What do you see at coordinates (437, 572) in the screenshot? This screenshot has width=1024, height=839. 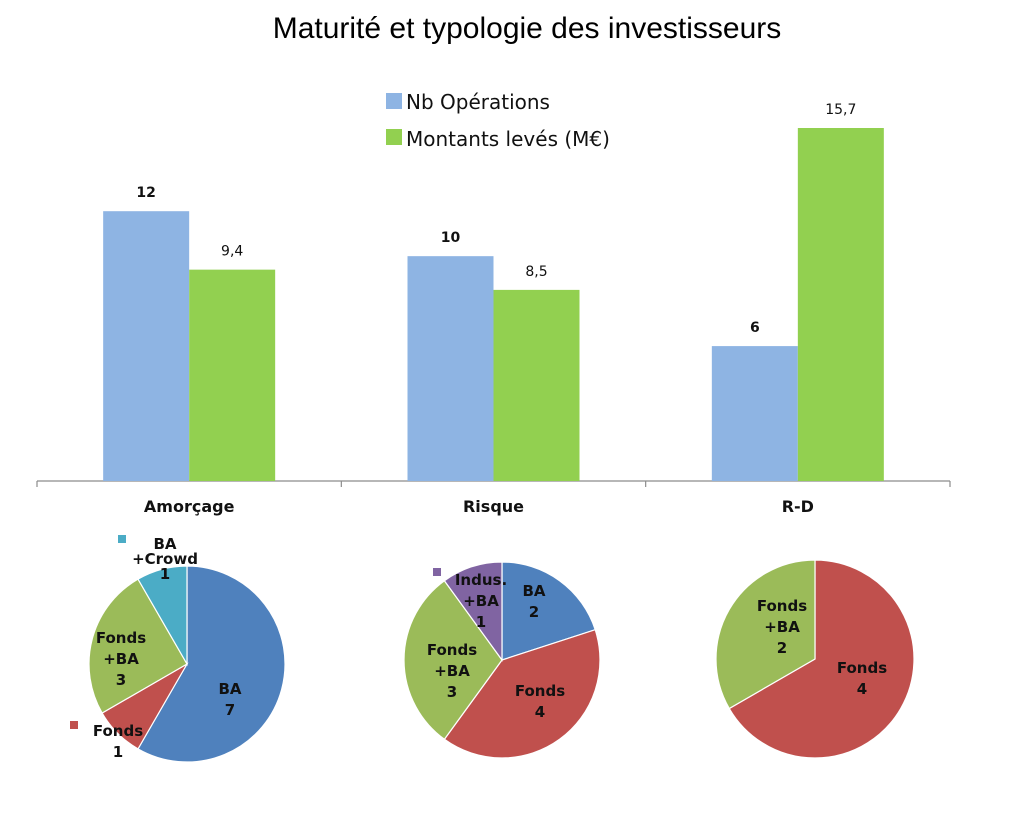 I see `pie-label-marker-risque-indus-ba` at bounding box center [437, 572].